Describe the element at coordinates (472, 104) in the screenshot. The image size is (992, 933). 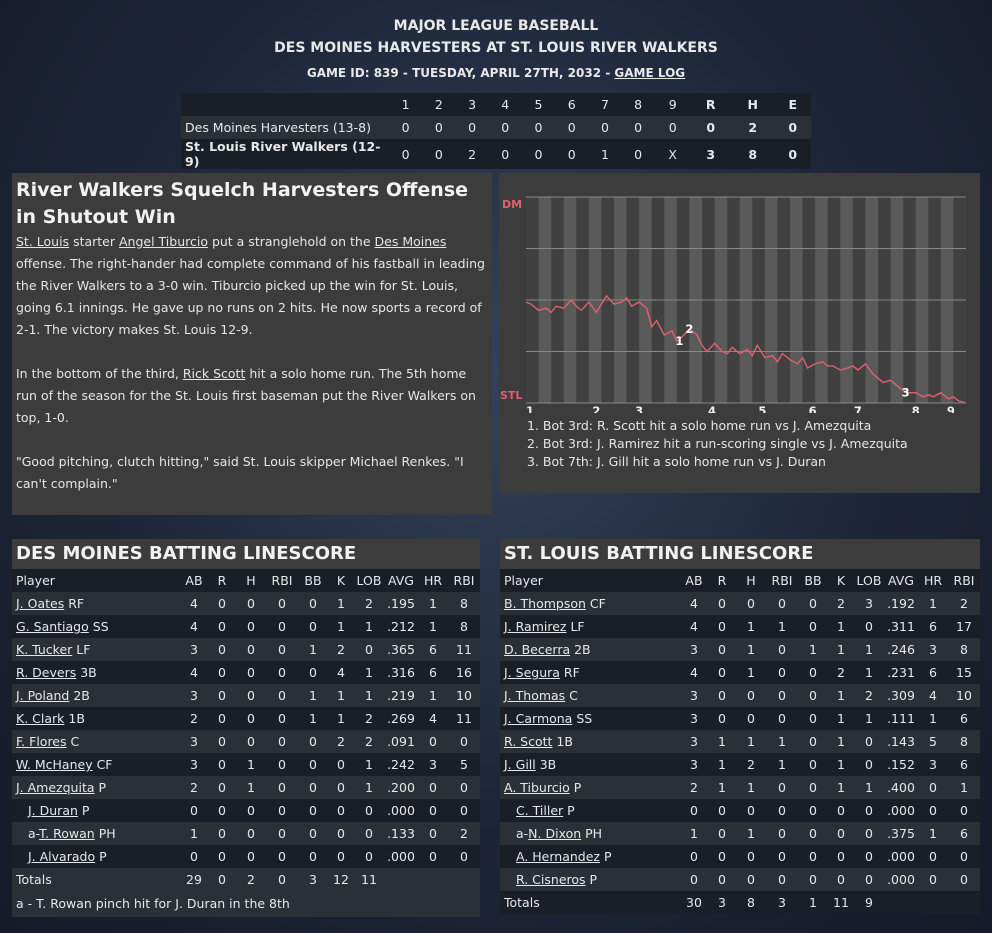
I see `inning-header: 3` at that location.